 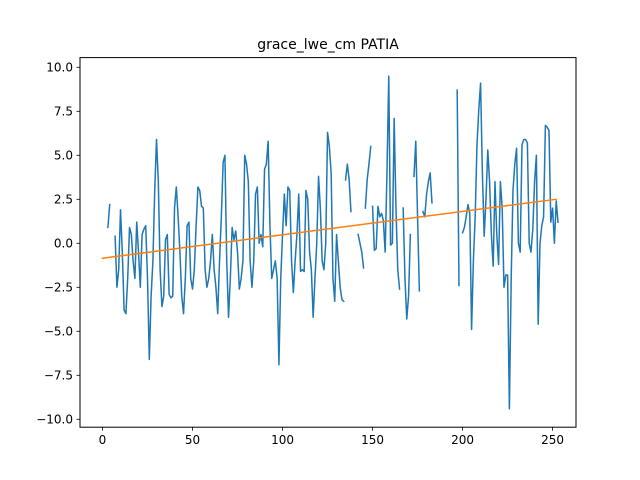 What do you see at coordinates (54, 420) in the screenshot?
I see `y-tick-label: −10.0` at bounding box center [54, 420].